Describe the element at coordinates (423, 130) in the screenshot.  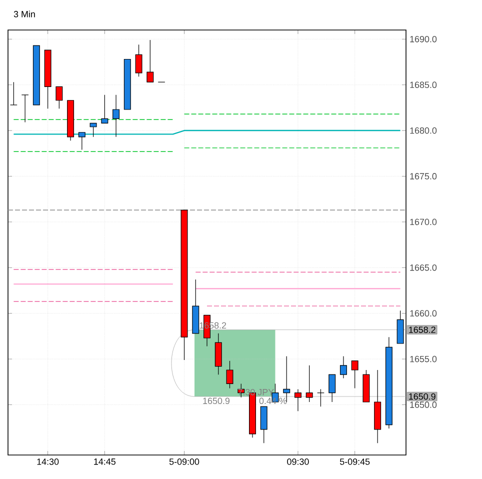
I see `y-tick-label: 1680.0` at that location.